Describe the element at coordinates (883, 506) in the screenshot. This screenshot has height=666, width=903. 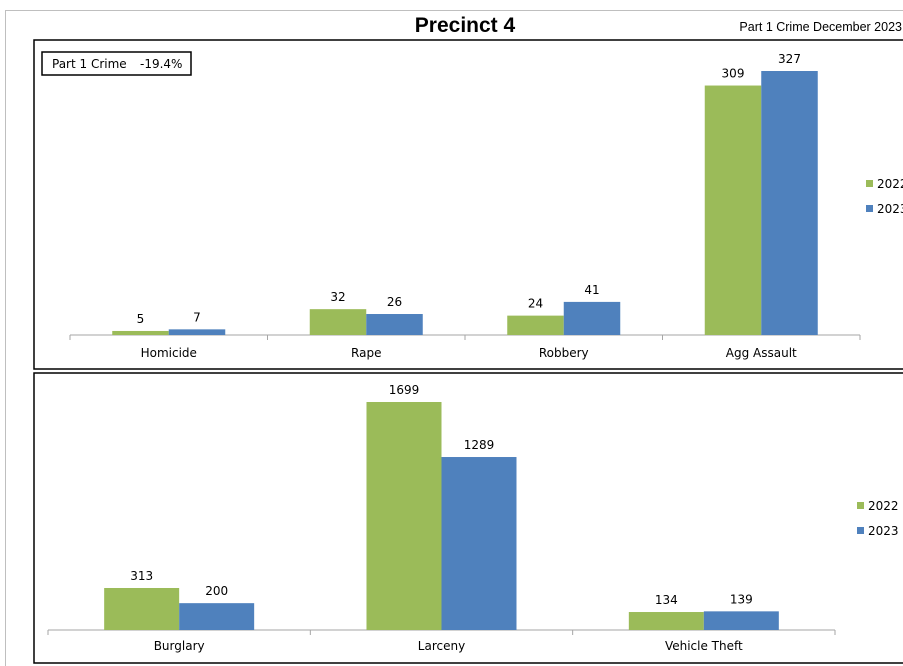
I see `chart2-legend-label: 2022` at that location.